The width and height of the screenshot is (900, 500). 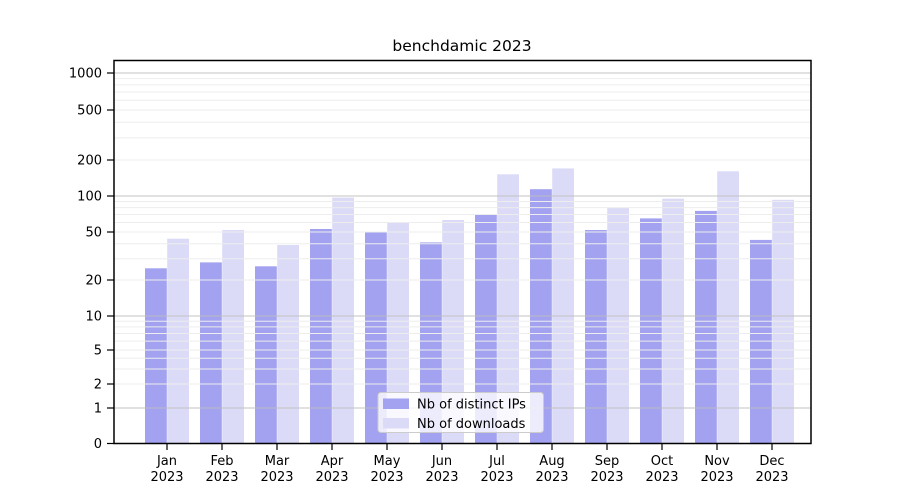 What do you see at coordinates (376, 338) in the screenshot?
I see `bar-may-distinct-ips` at bounding box center [376, 338].